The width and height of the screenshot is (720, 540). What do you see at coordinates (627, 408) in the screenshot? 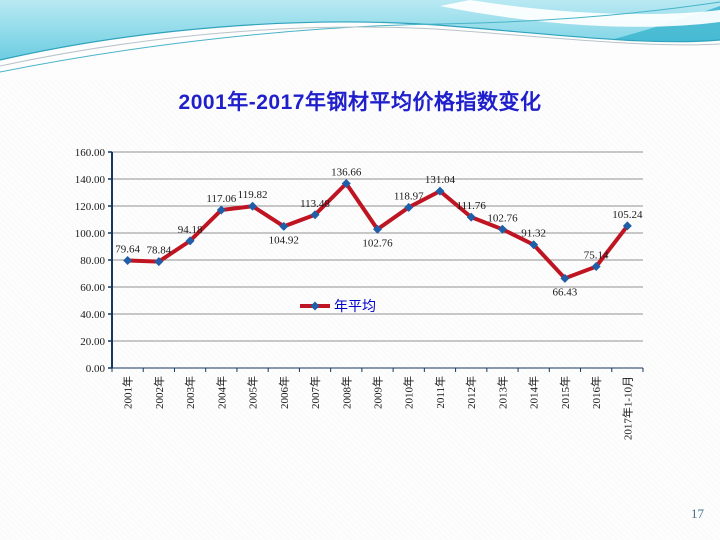
I see `x-axis-label: 2017年1-10月` at bounding box center [627, 408].